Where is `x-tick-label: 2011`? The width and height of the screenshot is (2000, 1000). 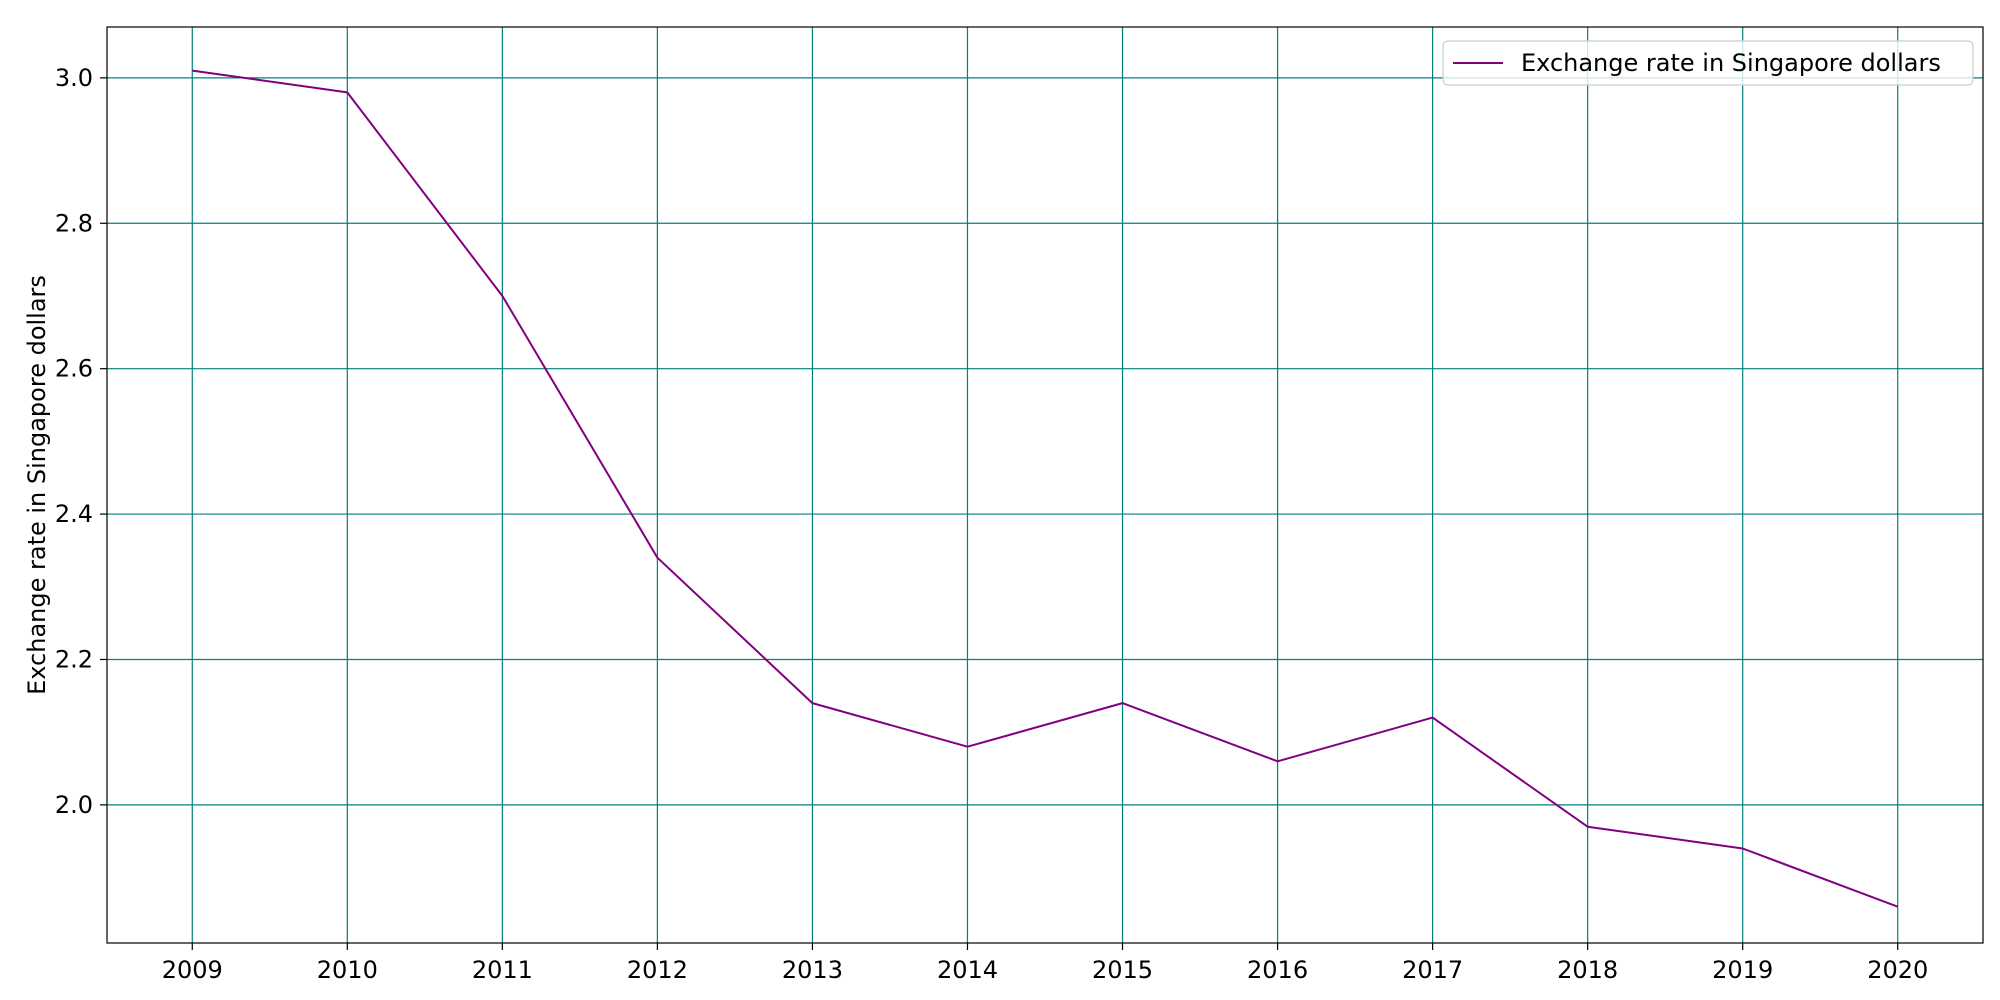
x-tick-label: 2011 is located at coordinates (502, 970).